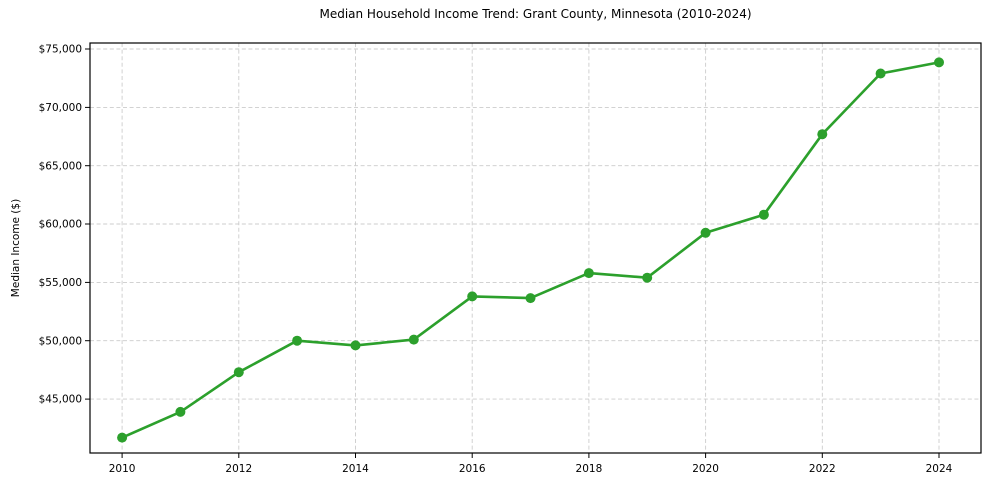  I want to click on x-tick-label: 2018, so click(589, 469).